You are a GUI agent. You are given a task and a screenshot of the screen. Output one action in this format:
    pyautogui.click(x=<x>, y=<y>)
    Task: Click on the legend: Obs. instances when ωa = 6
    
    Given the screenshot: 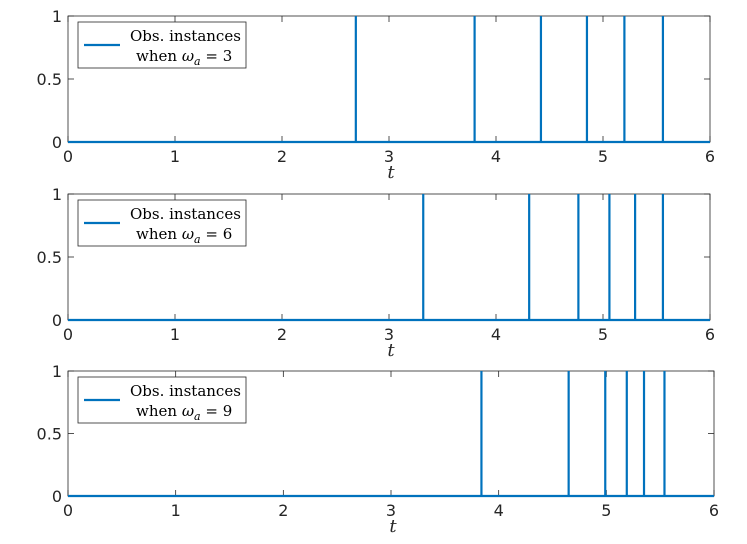 What is the action you would take?
    pyautogui.click(x=162, y=223)
    